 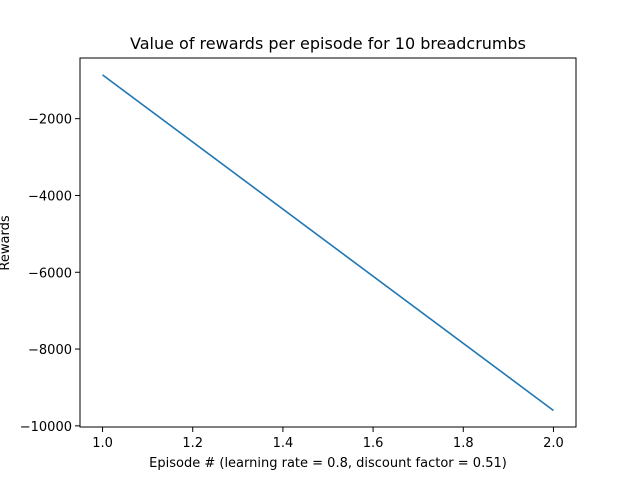 What do you see at coordinates (50, 350) in the screenshot?
I see `y-tick-label: −8000` at bounding box center [50, 350].